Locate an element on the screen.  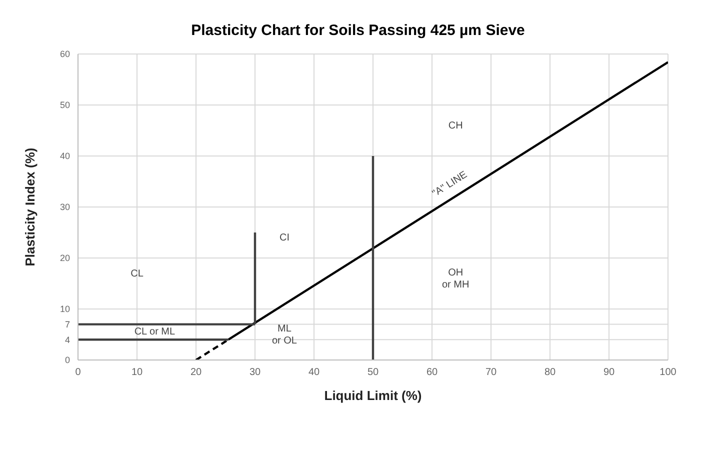
y-tick-label: 20 is located at coordinates (65, 258).